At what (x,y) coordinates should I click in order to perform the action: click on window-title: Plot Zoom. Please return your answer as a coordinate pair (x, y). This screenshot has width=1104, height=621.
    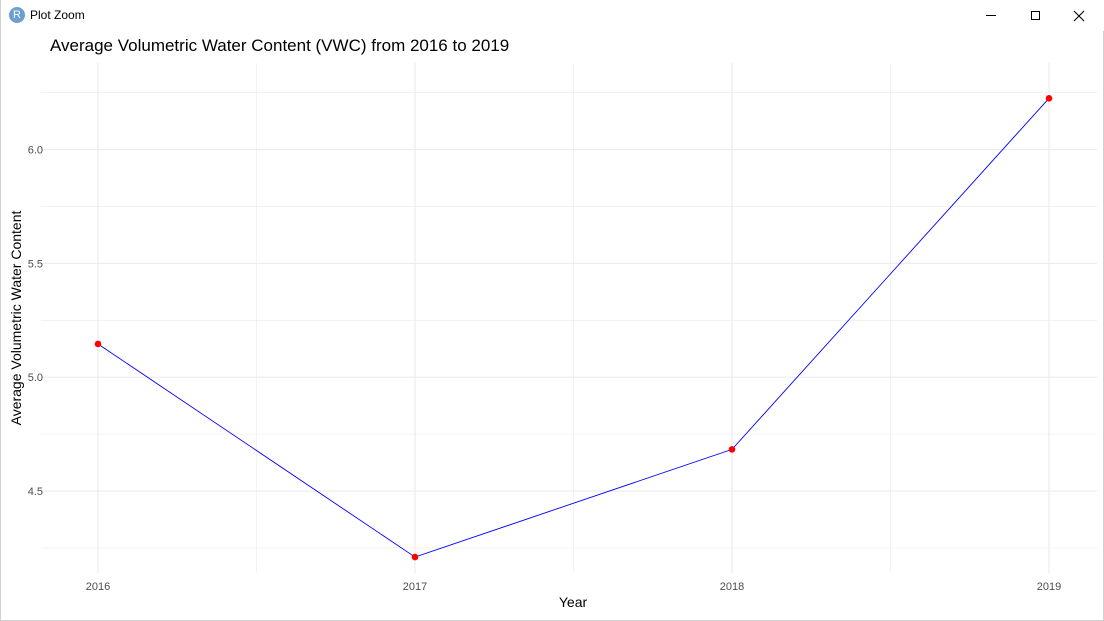
    Looking at the image, I should click on (57, 15).